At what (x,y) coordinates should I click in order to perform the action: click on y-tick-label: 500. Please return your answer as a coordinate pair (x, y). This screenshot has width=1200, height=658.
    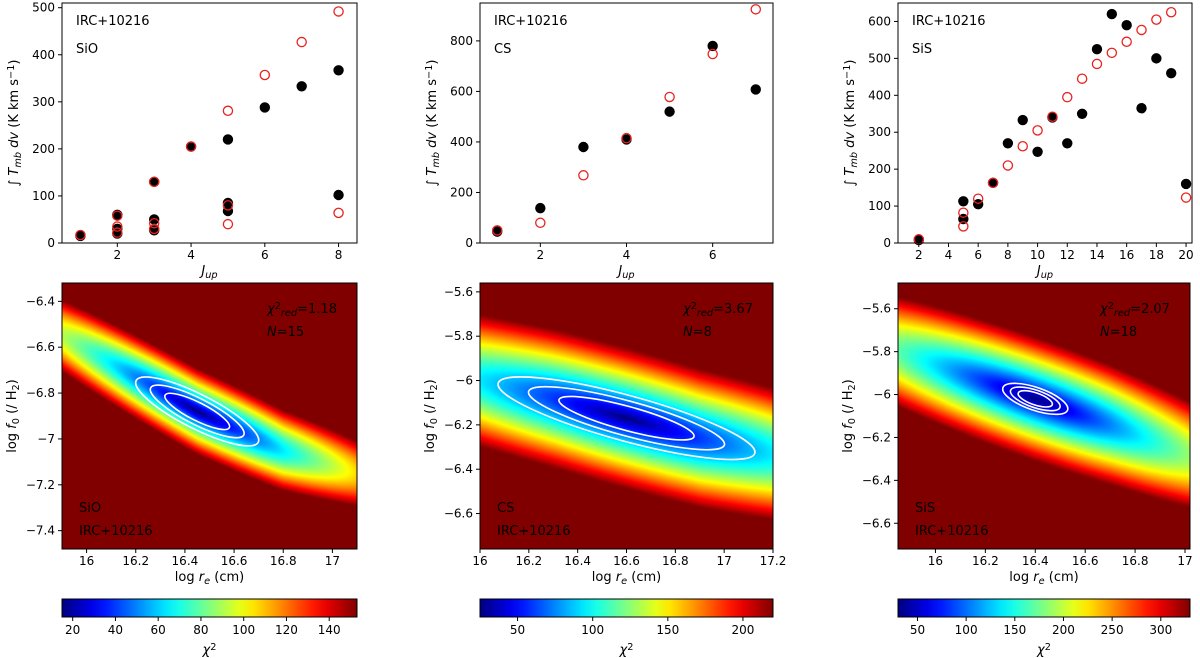
    Looking at the image, I should click on (43, 8).